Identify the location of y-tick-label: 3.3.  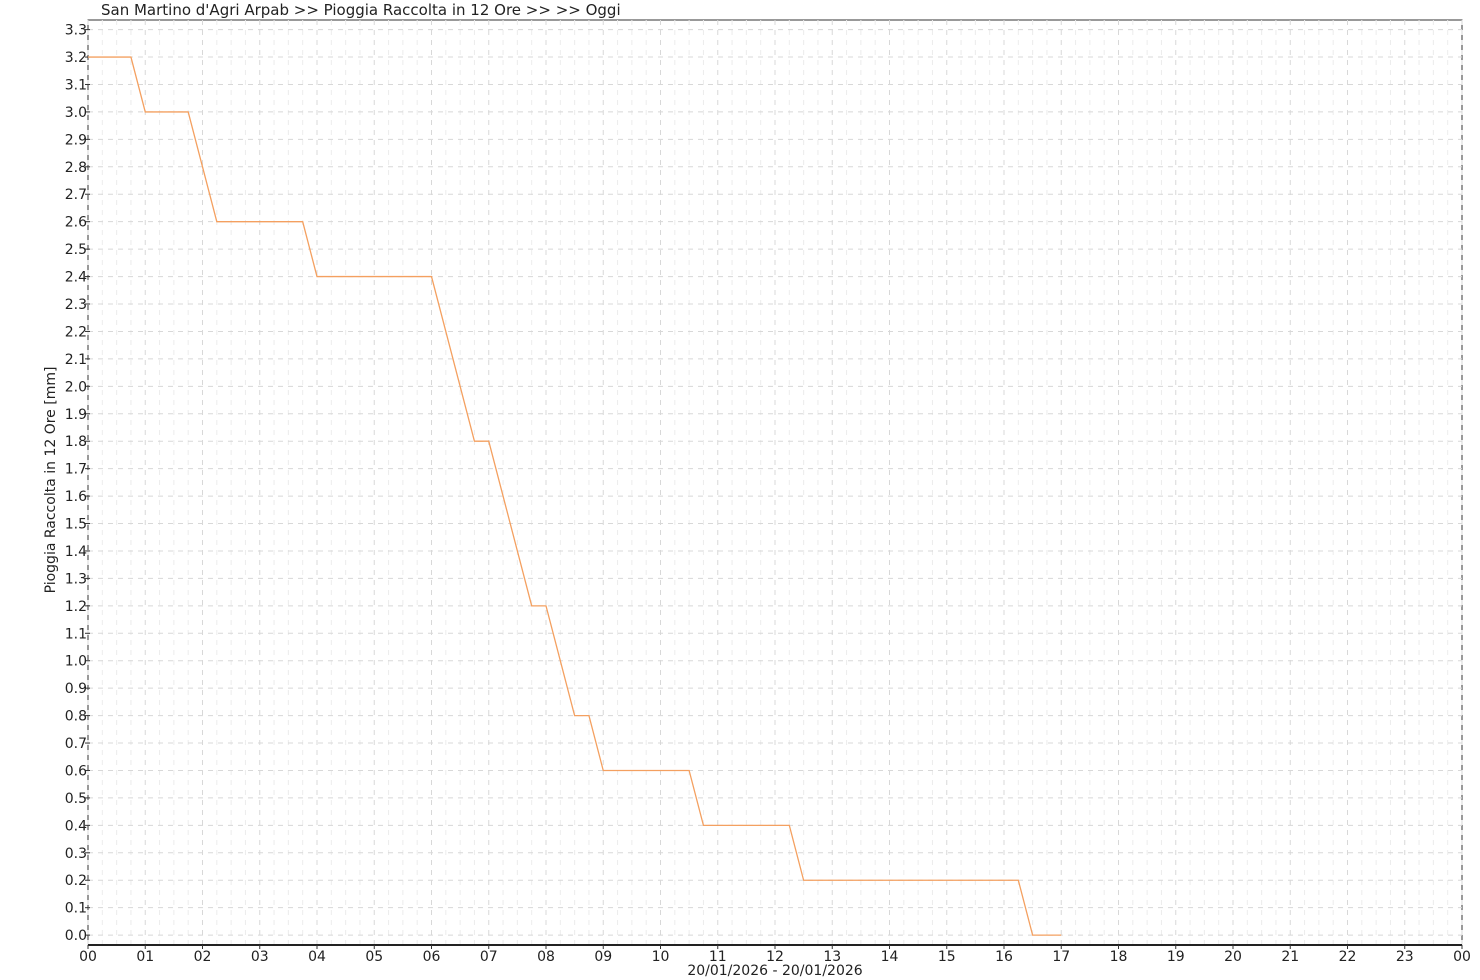
(76, 31).